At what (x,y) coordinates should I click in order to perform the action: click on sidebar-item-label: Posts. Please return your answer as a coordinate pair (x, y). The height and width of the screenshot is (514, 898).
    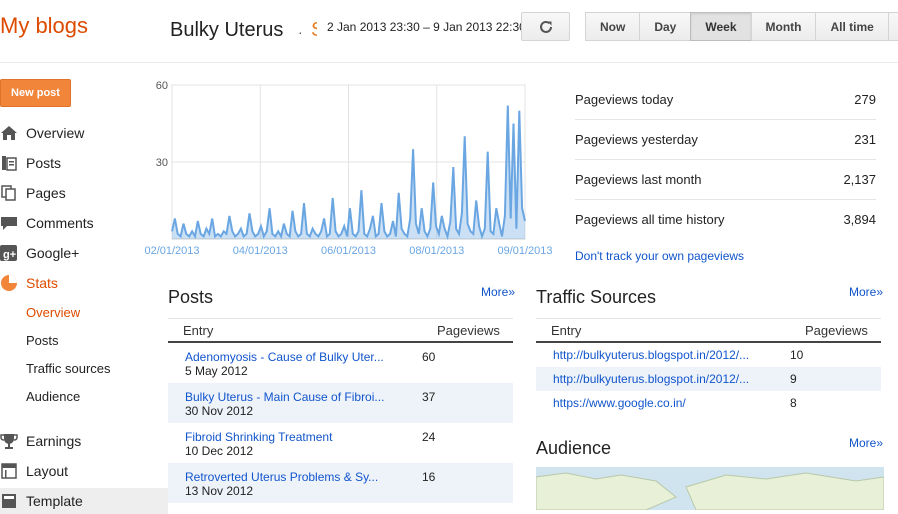
    Looking at the image, I should click on (44, 163).